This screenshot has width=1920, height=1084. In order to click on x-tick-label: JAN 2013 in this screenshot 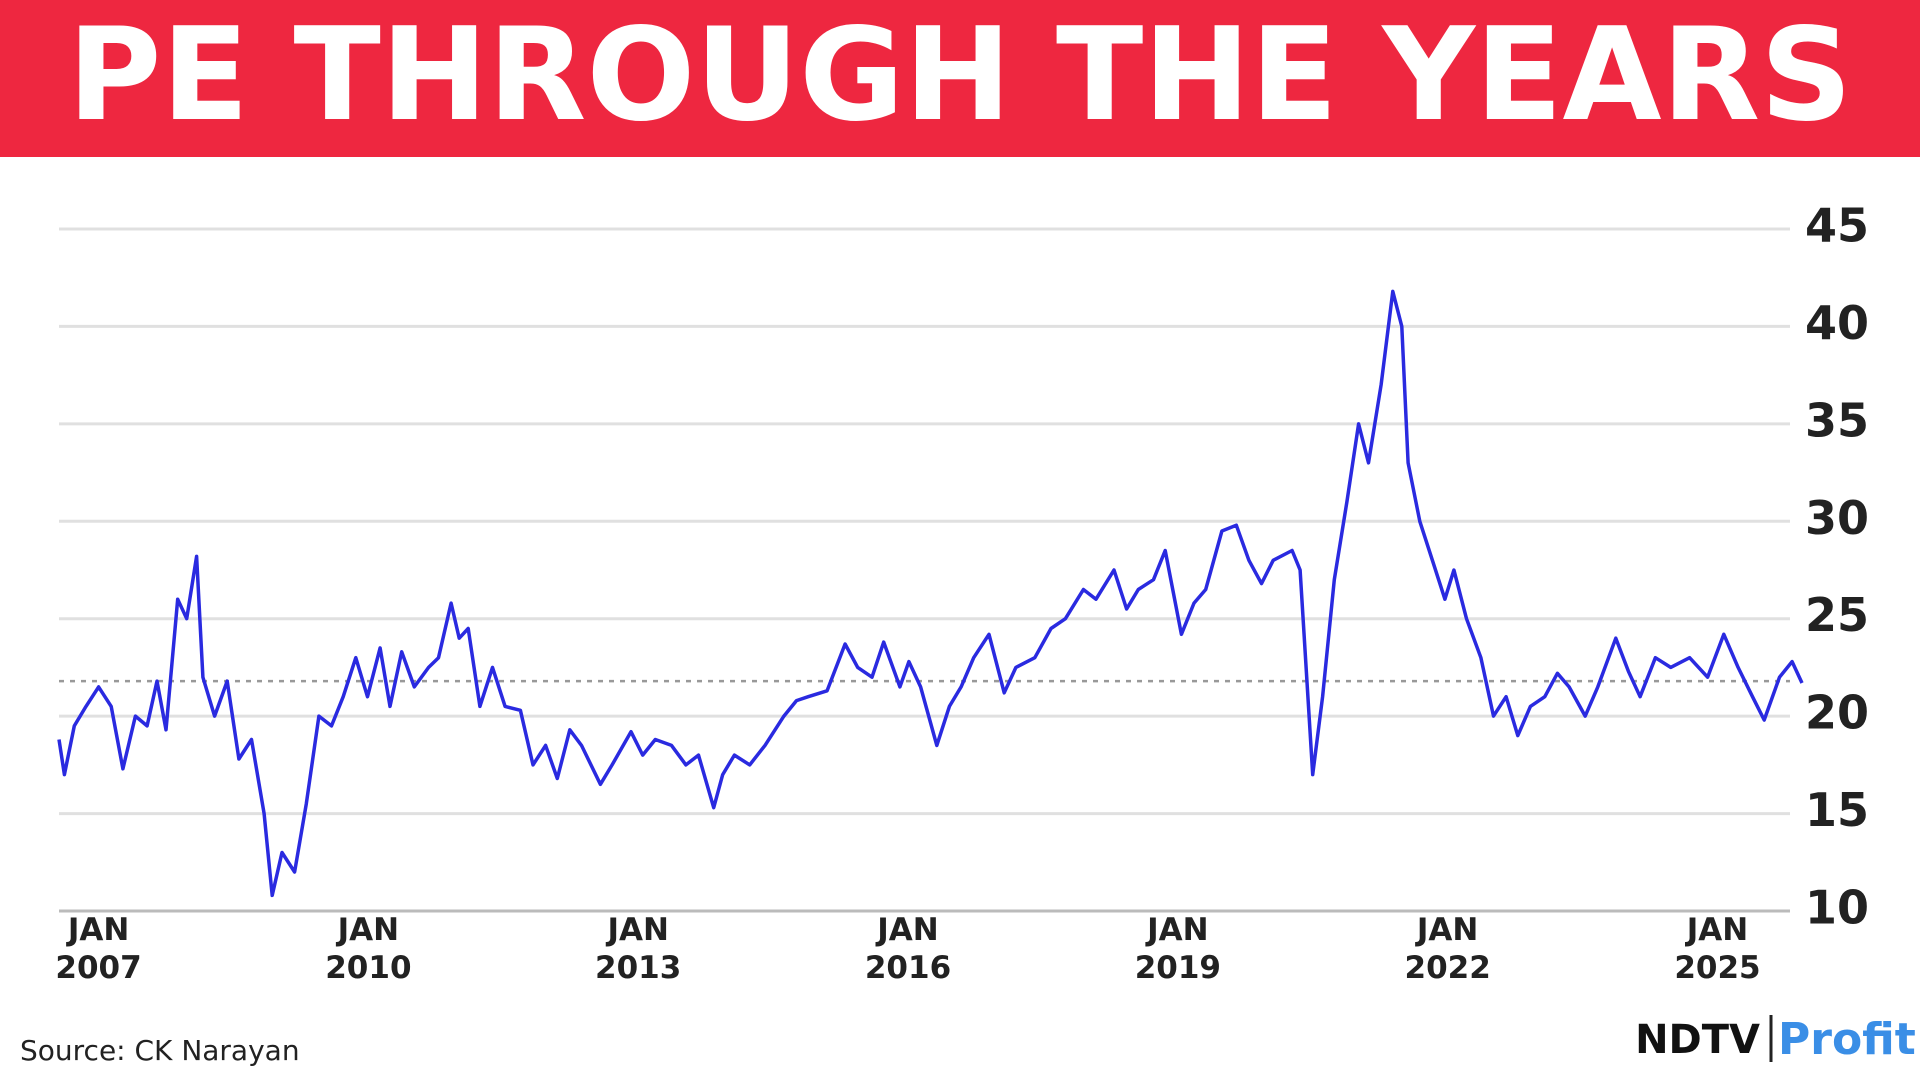, I will do `click(638, 949)`.